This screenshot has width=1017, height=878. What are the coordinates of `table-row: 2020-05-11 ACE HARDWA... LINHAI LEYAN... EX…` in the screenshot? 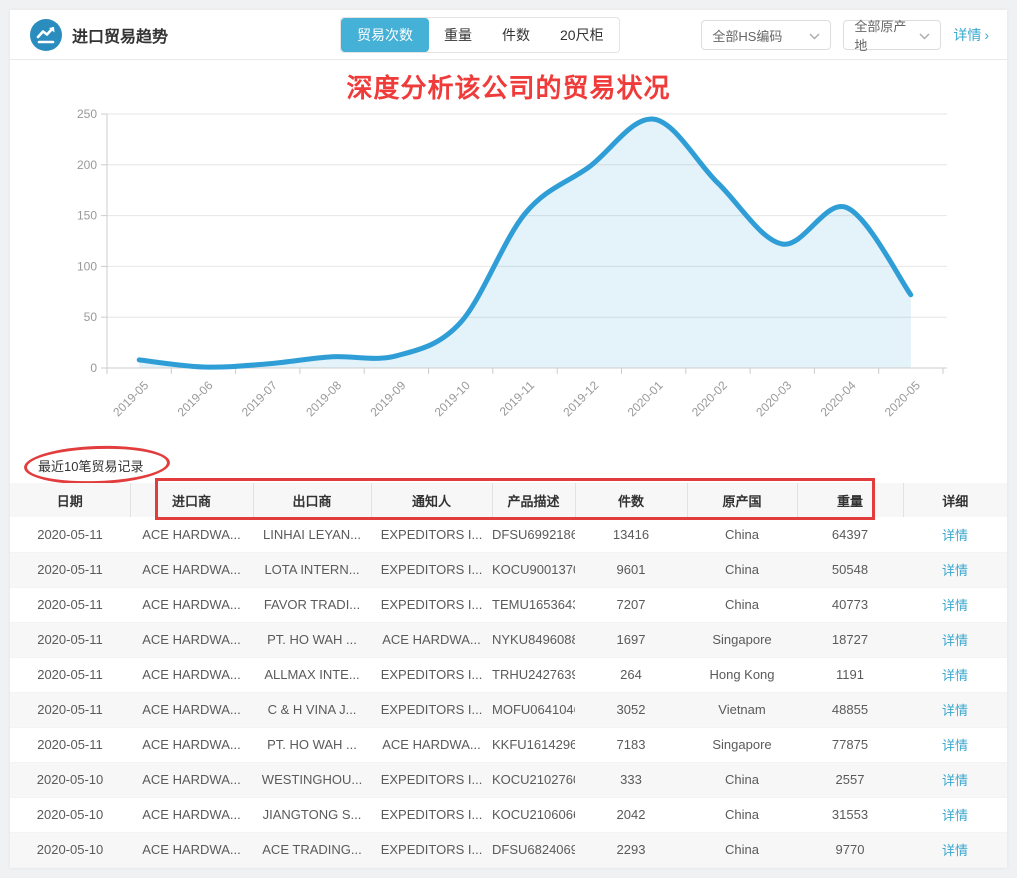 It's located at (508, 534).